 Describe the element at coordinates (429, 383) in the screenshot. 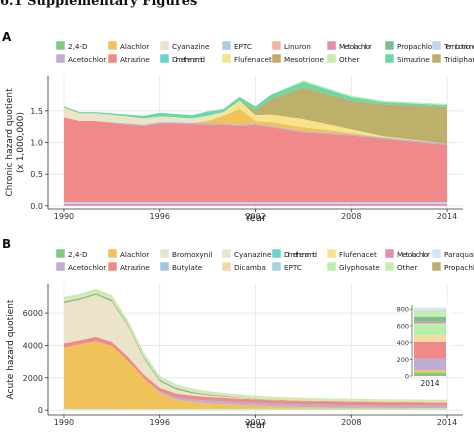

I see `inset-x-label: 2014` at that location.